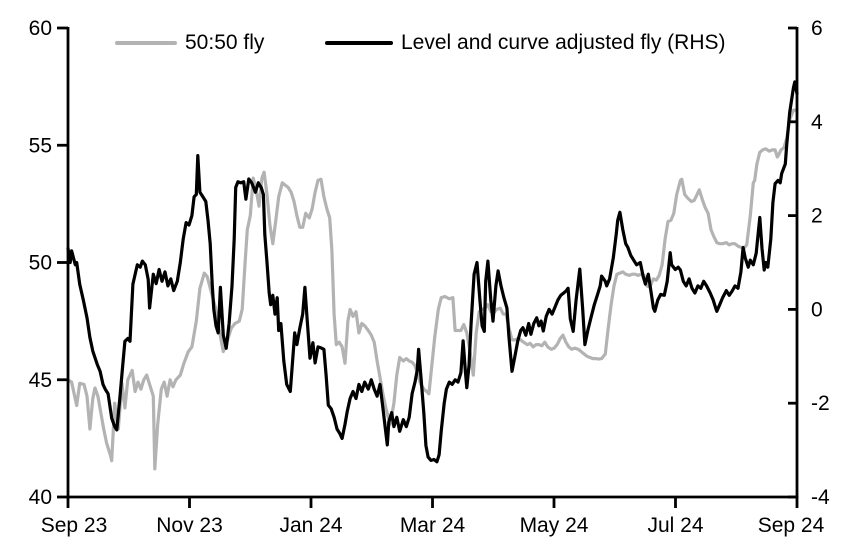 This screenshot has width=852, height=551. What do you see at coordinates (40, 497) in the screenshot?
I see `left-axis-tick-label: 40` at bounding box center [40, 497].